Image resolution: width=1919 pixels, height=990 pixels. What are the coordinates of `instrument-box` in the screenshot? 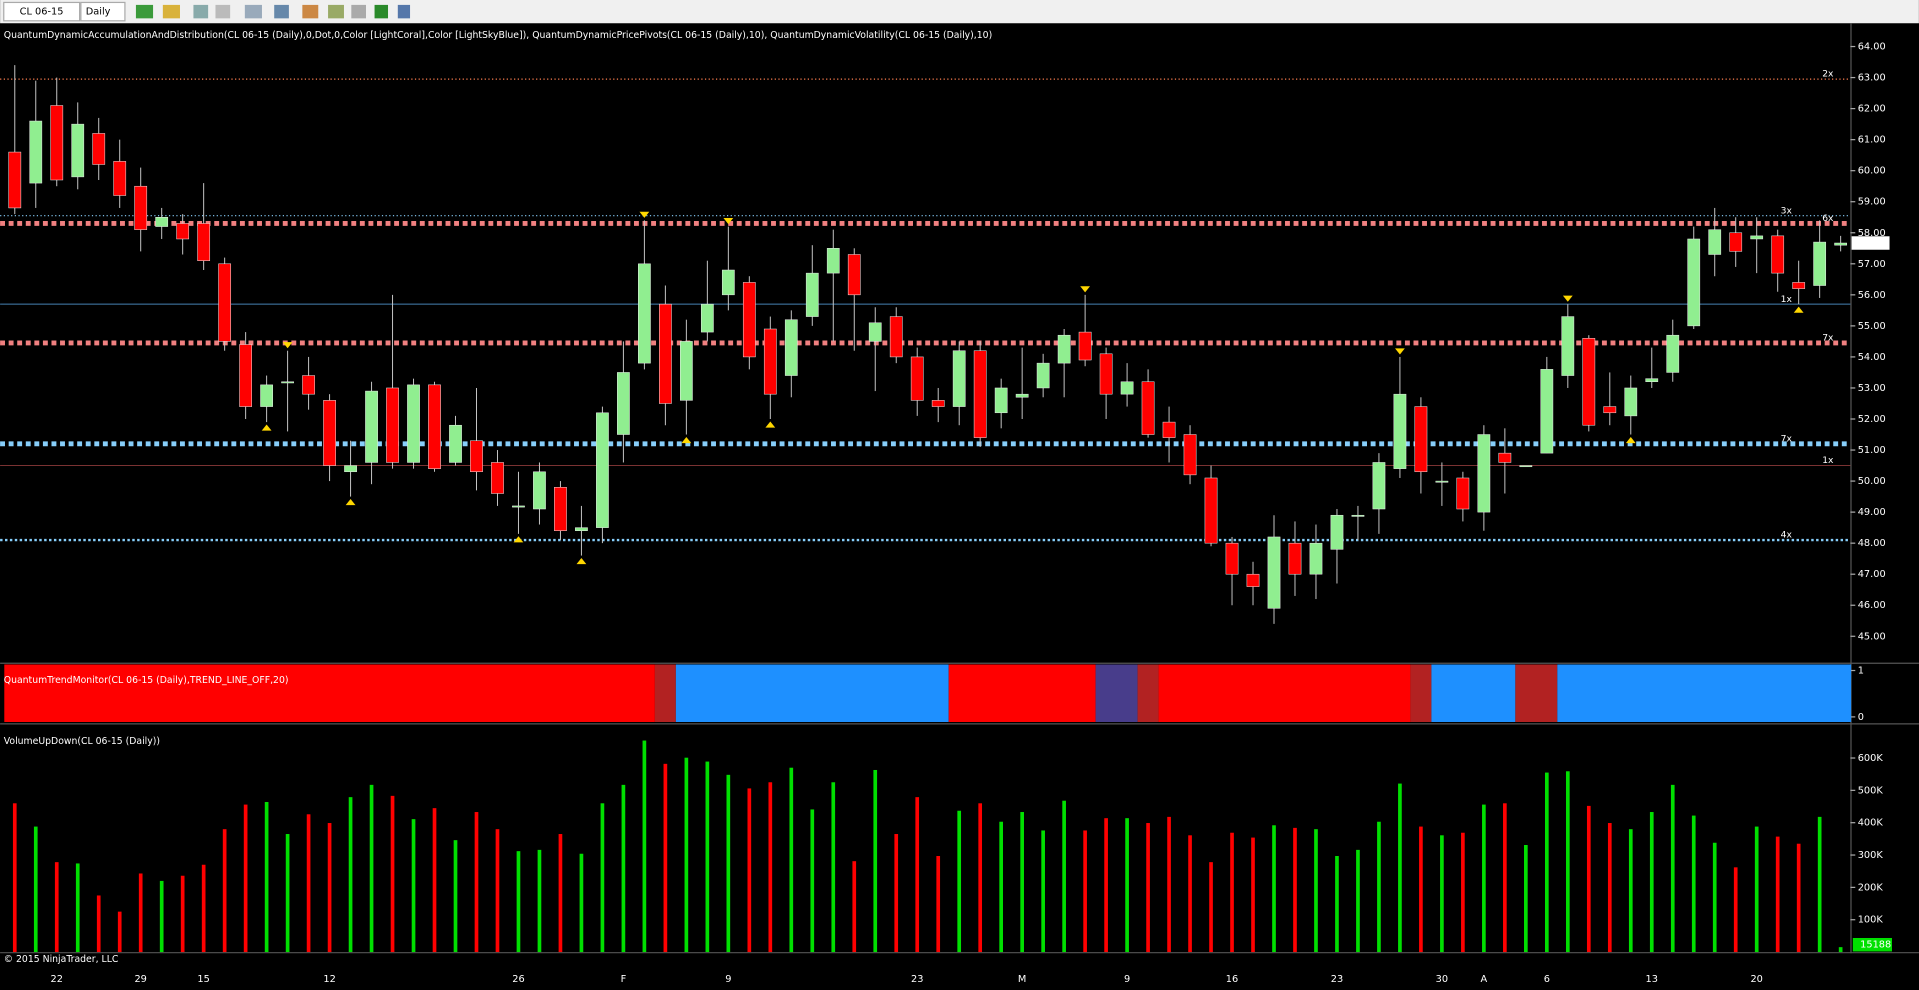 It's located at (42, 11).